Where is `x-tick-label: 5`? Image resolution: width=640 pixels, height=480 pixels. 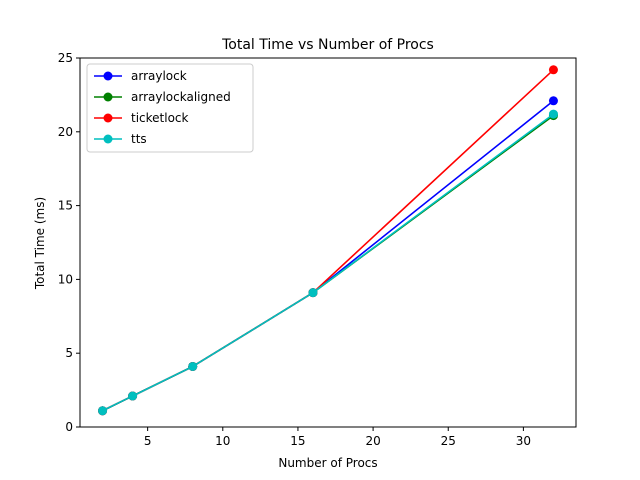 x-tick-label: 5 is located at coordinates (148, 441).